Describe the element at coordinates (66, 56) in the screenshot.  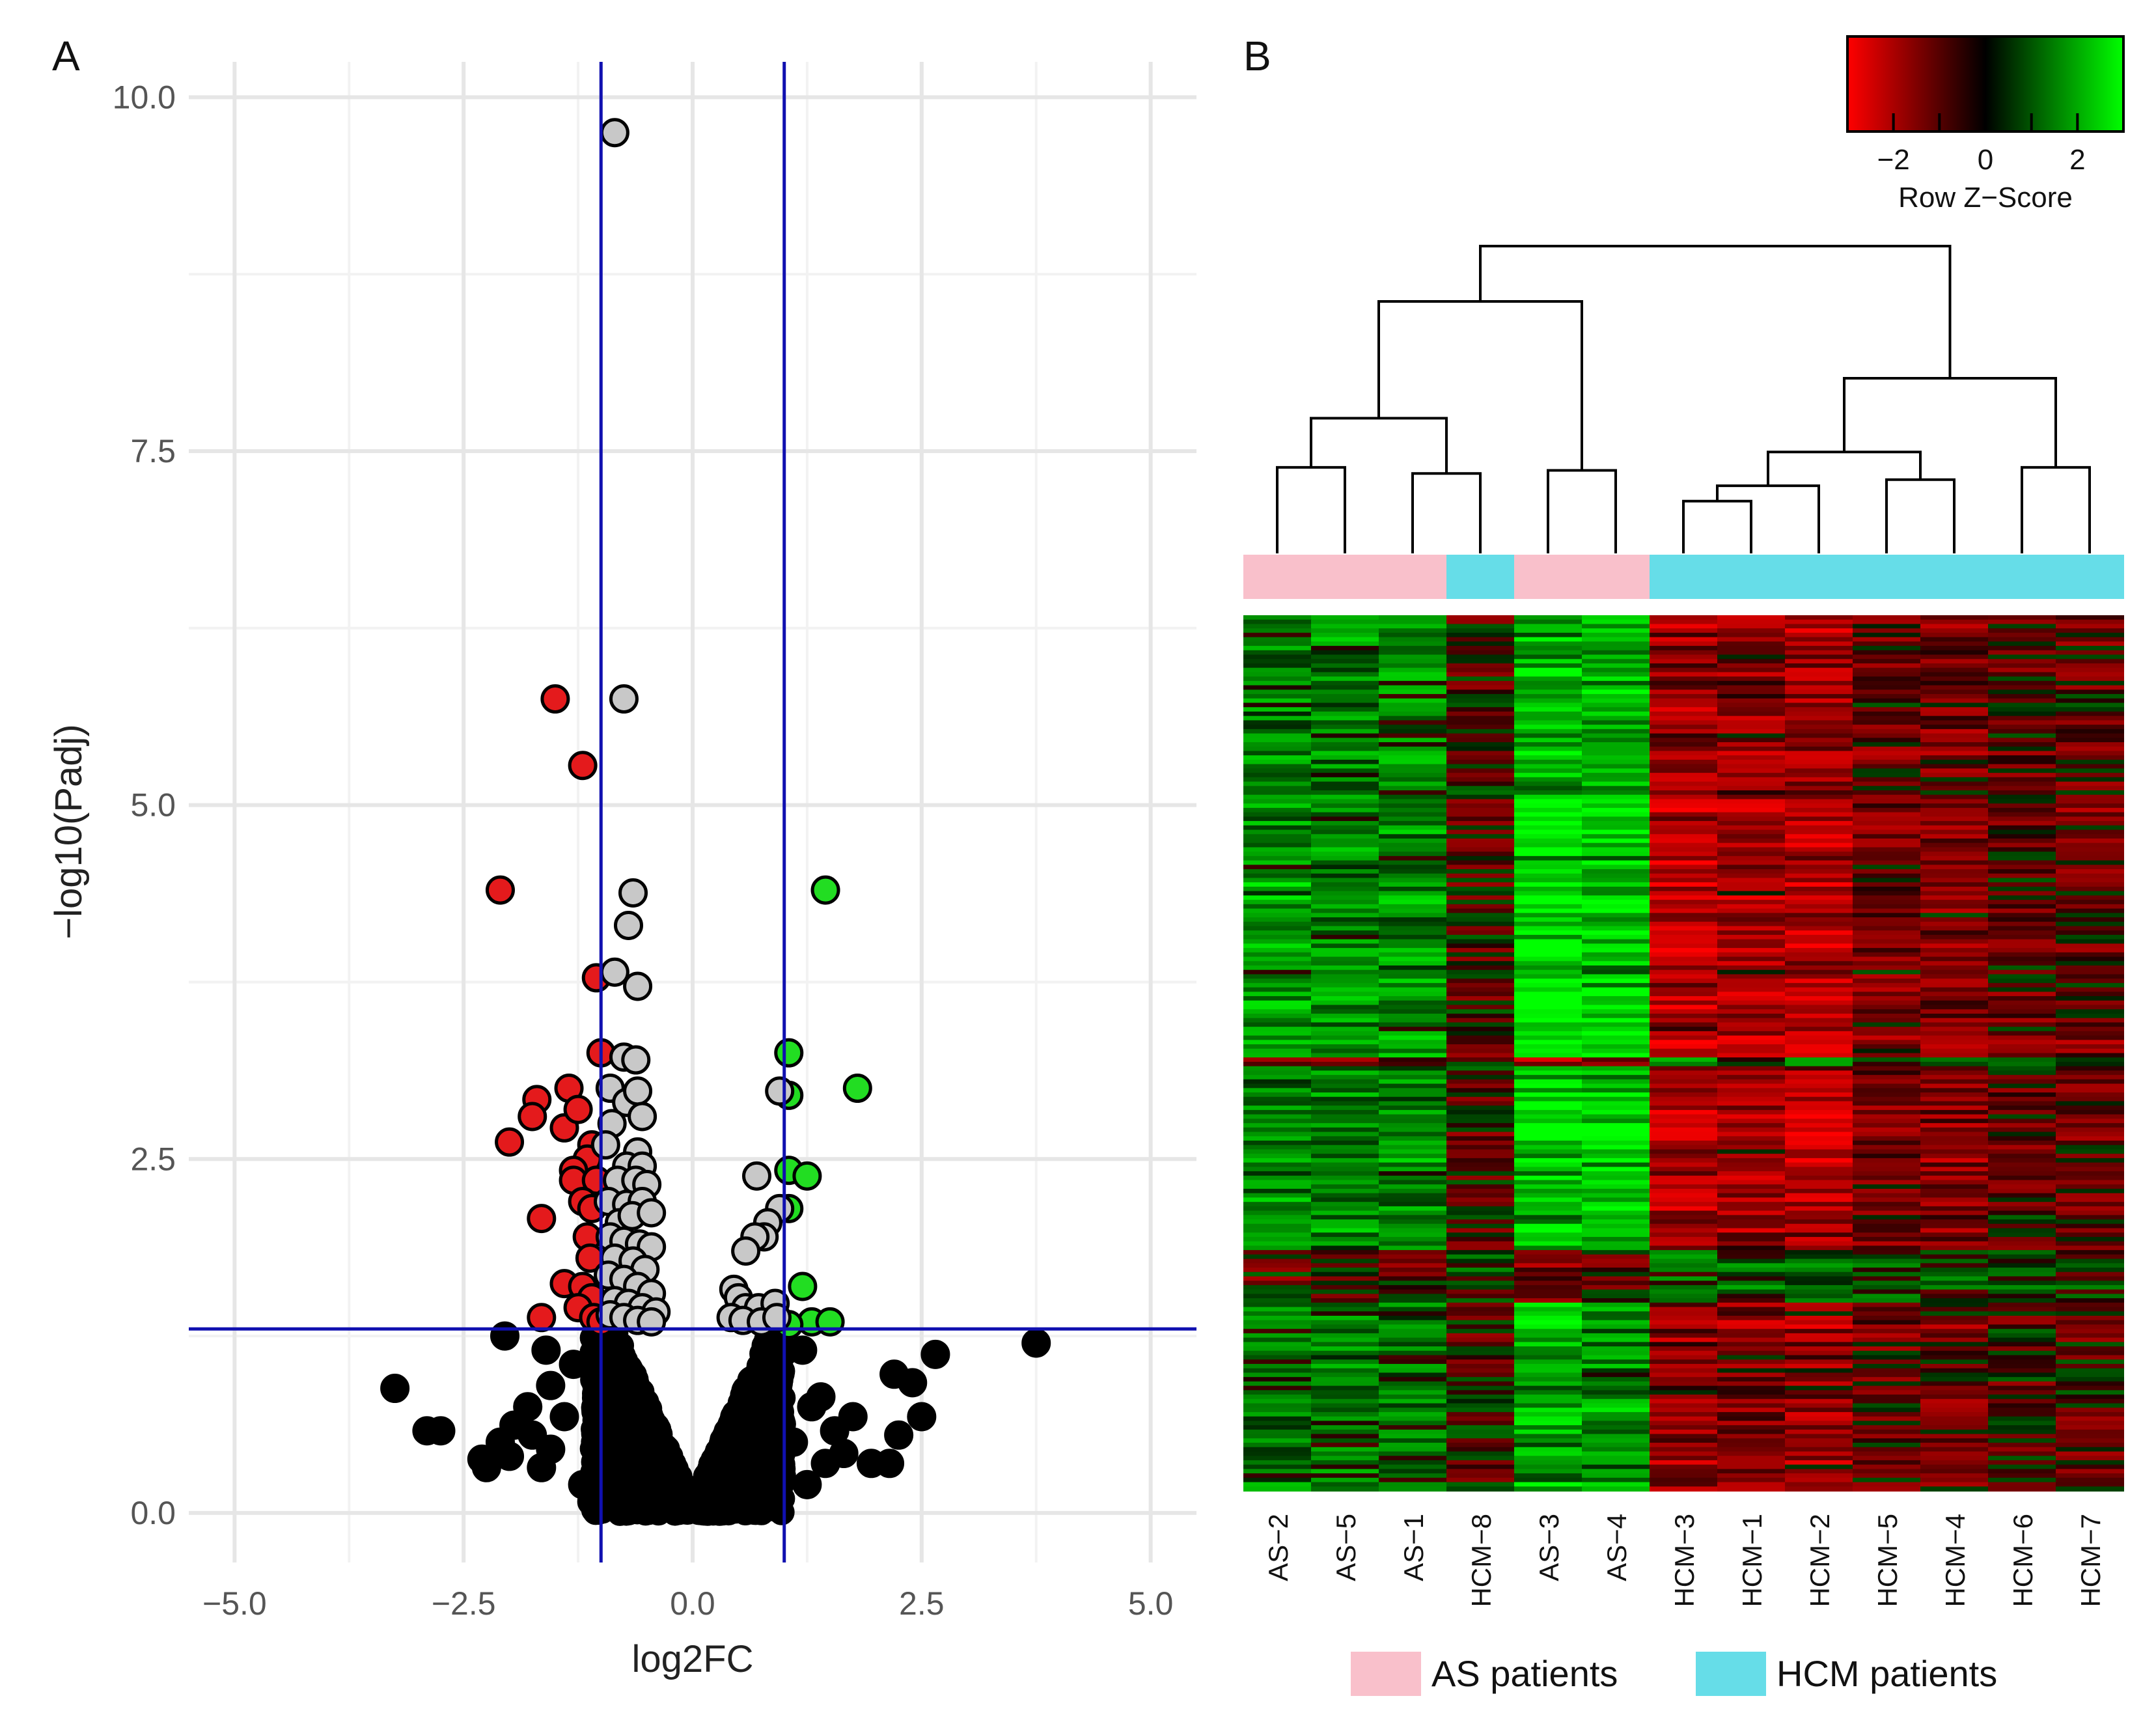
I see `panel-label-a: A` at that location.